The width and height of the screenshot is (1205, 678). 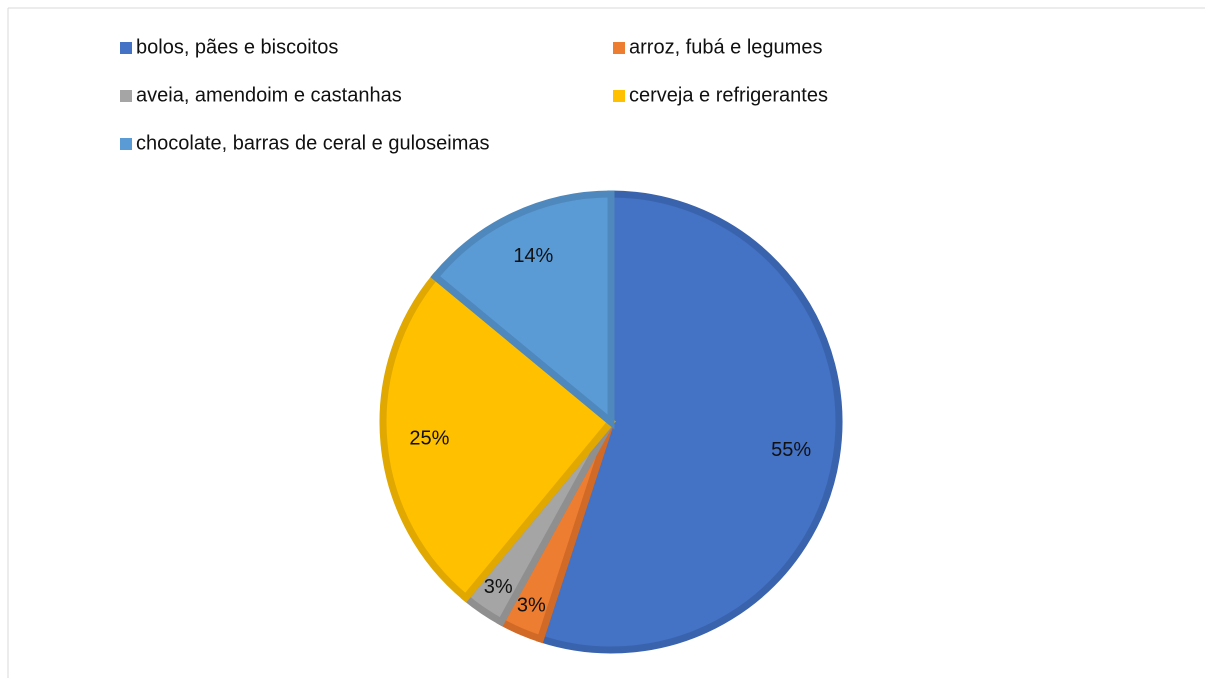 I want to click on legend-label: cerveja e refrigerantes, so click(x=728, y=95).